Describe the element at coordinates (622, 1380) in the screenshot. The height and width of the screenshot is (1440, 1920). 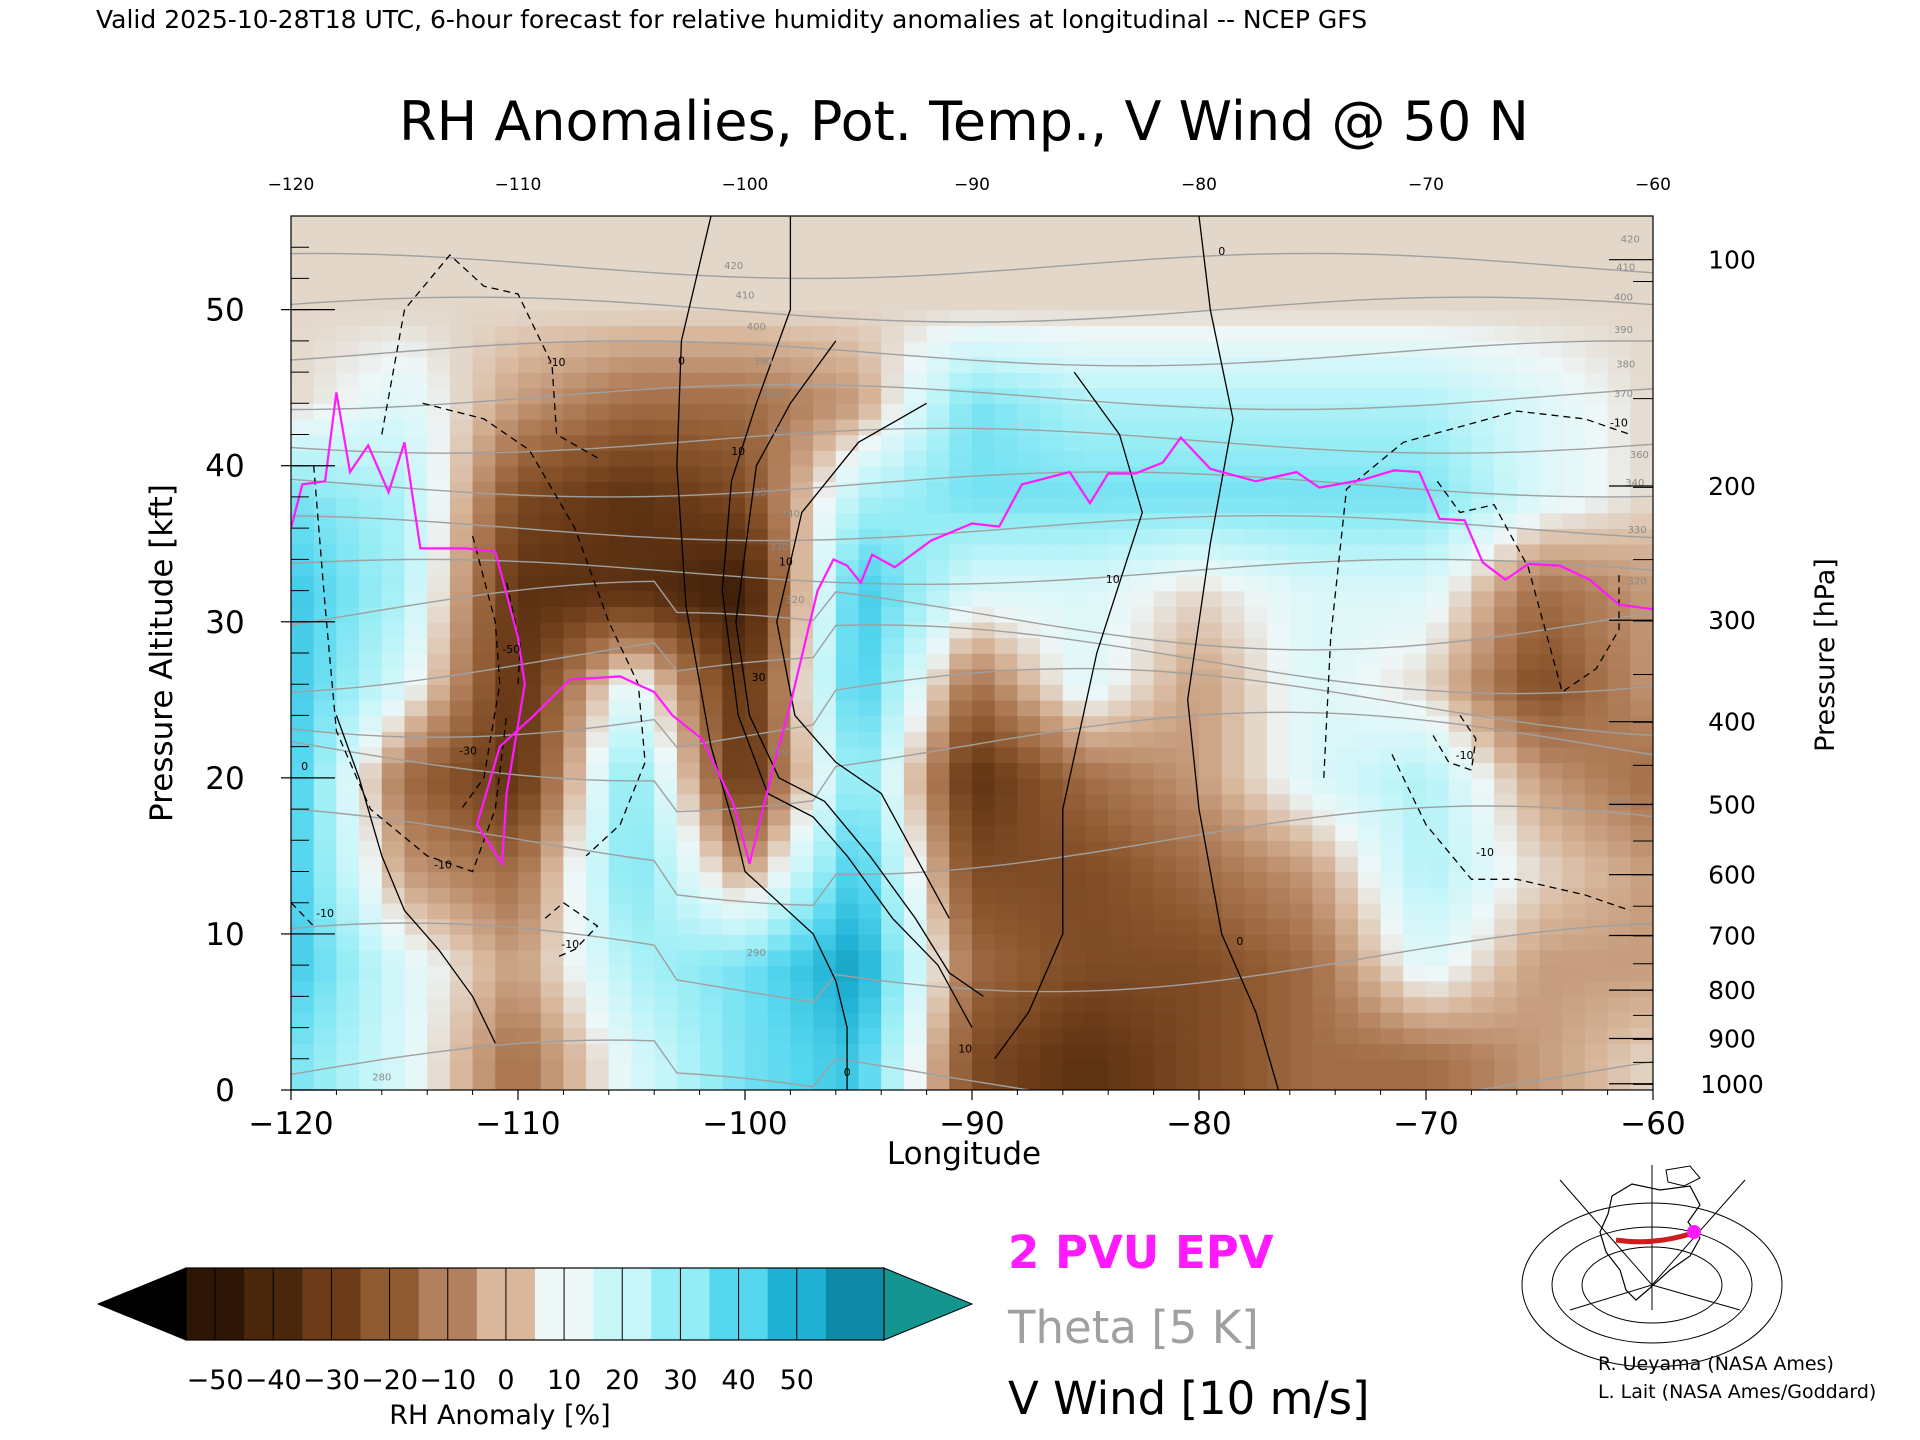
I see `colorbar-tick-label: 20` at that location.